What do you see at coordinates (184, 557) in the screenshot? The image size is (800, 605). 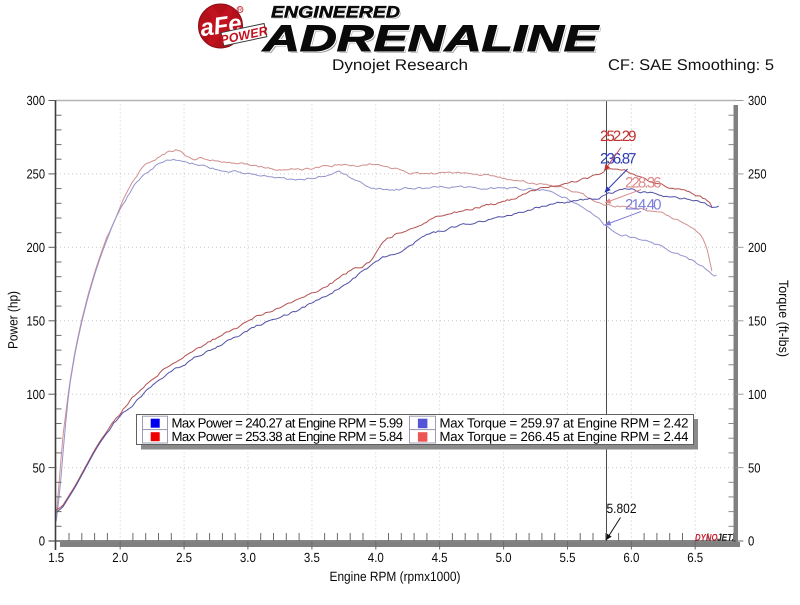 I see `svg-text: 2.5` at bounding box center [184, 557].